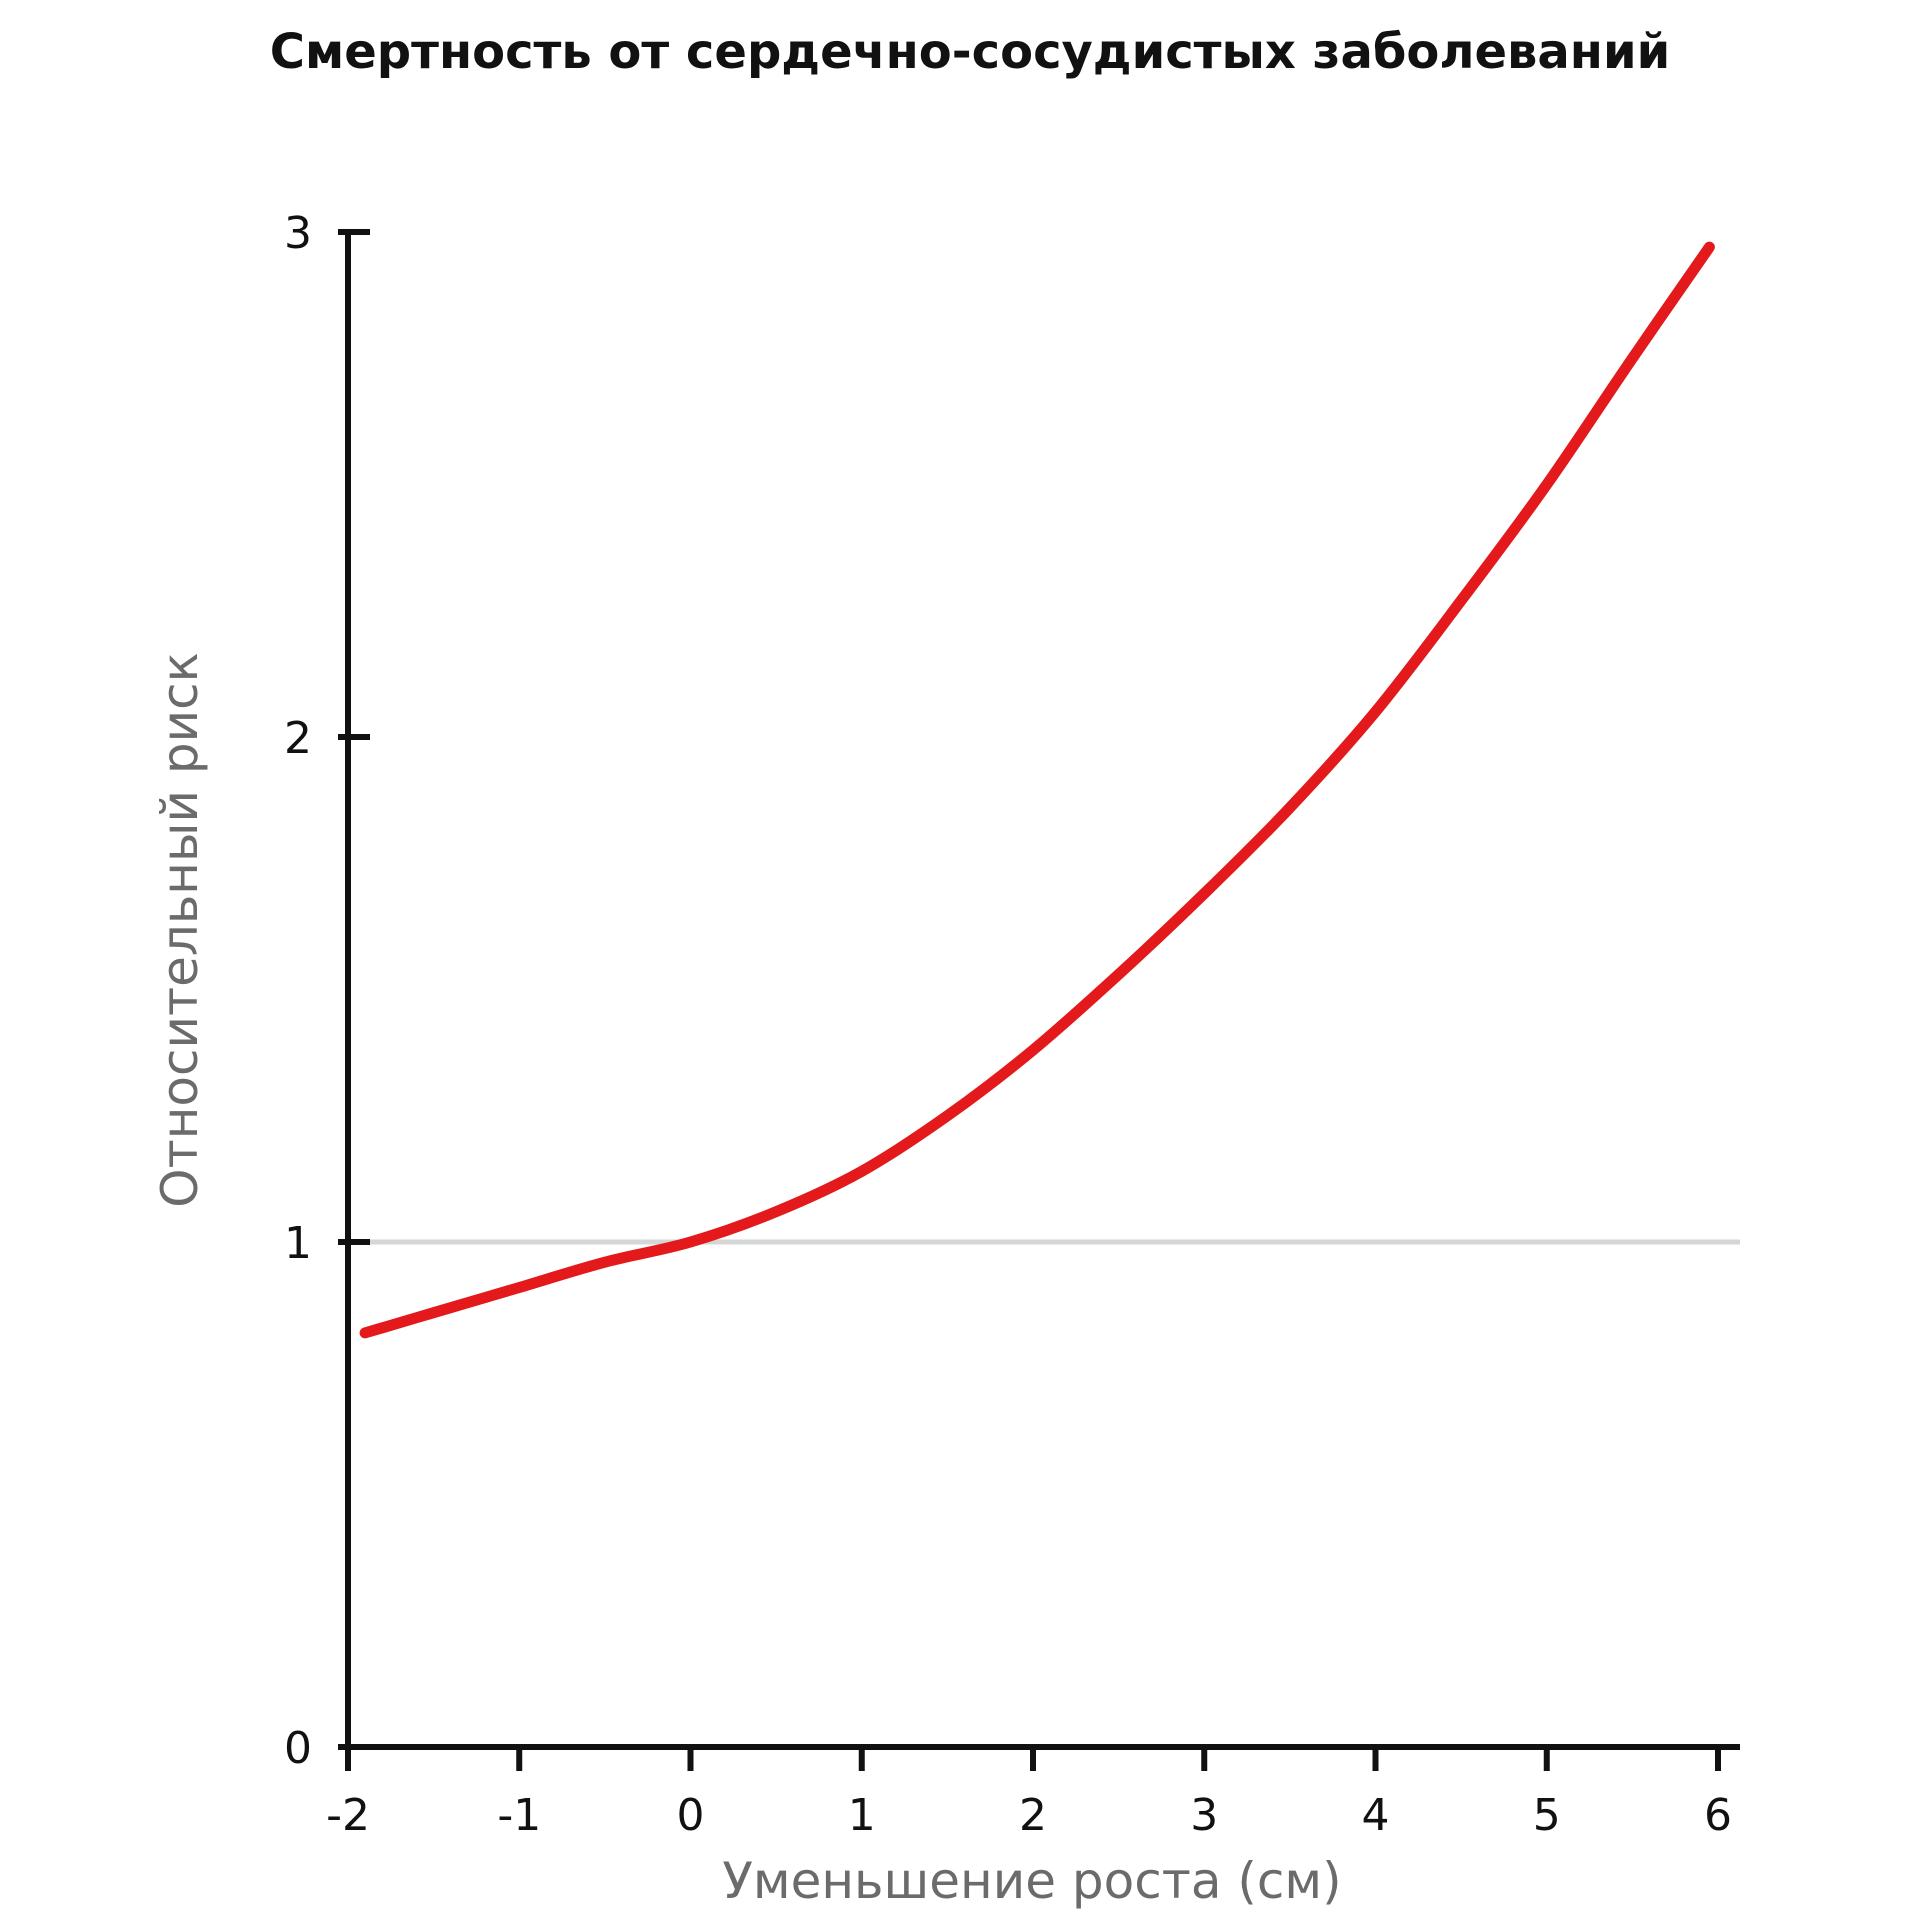  Describe the element at coordinates (298, 738) in the screenshot. I see `y-tick-label: 2` at that location.